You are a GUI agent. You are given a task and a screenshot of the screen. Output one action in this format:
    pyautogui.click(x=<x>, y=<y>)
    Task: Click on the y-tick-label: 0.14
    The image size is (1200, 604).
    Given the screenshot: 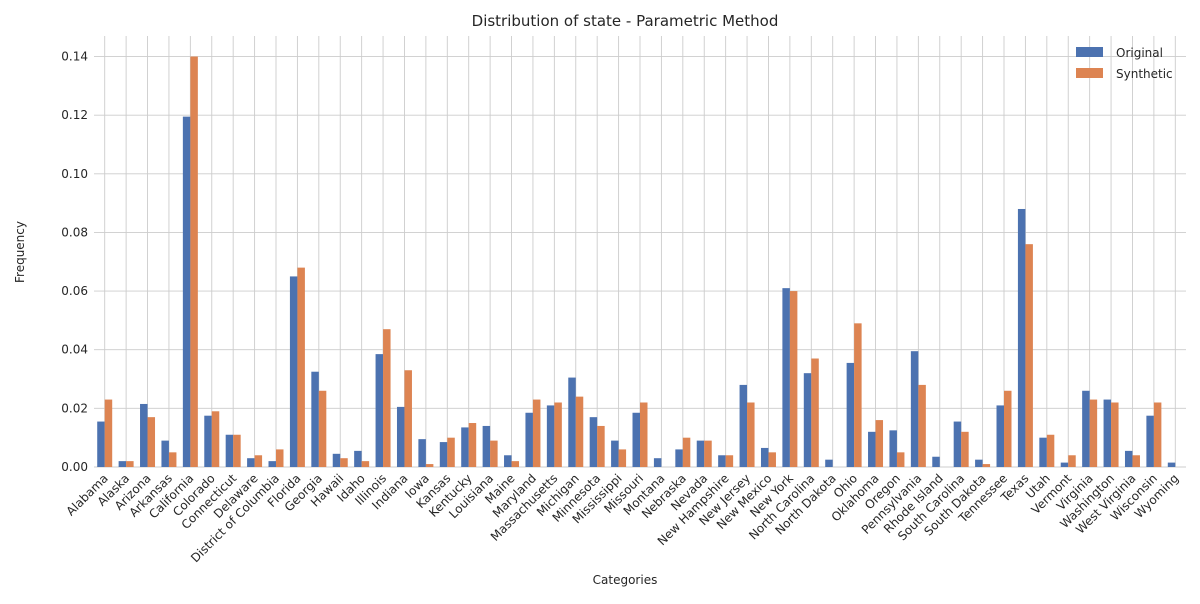 What is the action you would take?
    pyautogui.click(x=74, y=57)
    